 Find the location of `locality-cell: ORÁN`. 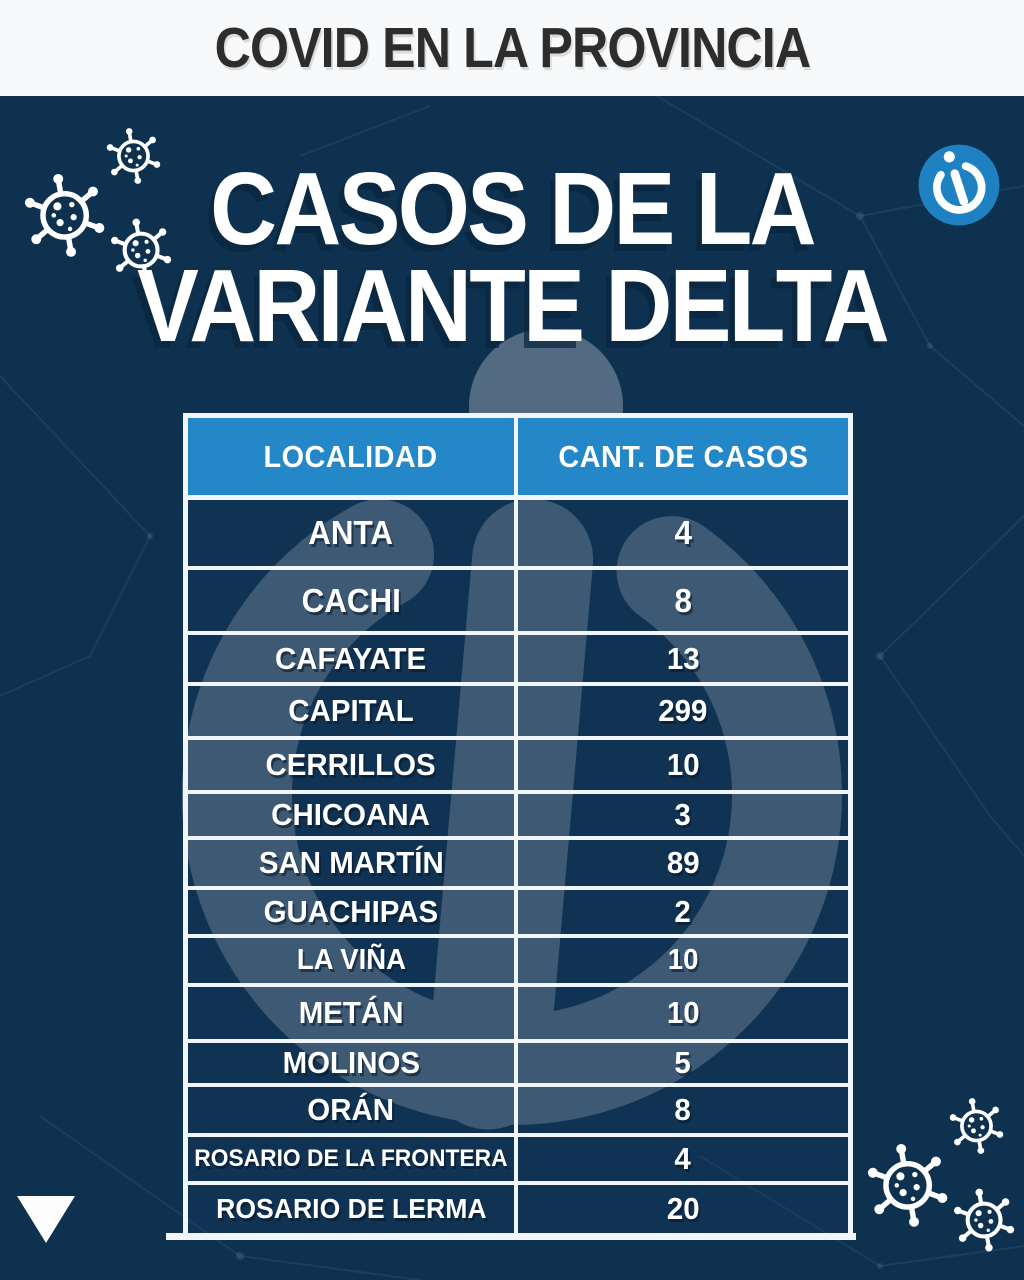

locality-cell: ORÁN is located at coordinates (351, 1109).